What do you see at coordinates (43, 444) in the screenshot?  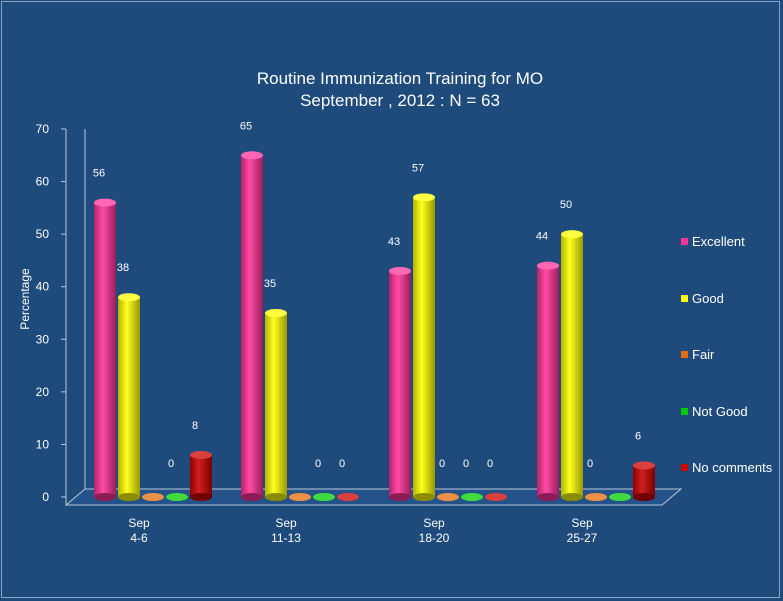 I see `y-tick-label: 10` at bounding box center [43, 444].